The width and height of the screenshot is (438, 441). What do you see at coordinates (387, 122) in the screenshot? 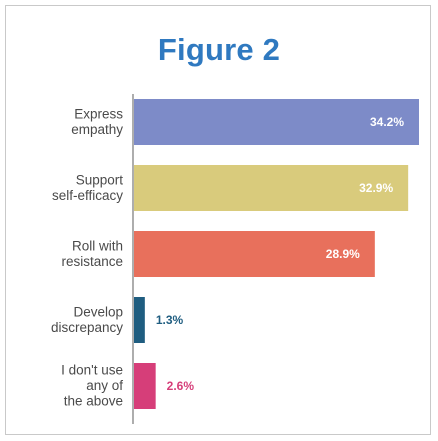
I see `data-label: 34.2%` at bounding box center [387, 122].